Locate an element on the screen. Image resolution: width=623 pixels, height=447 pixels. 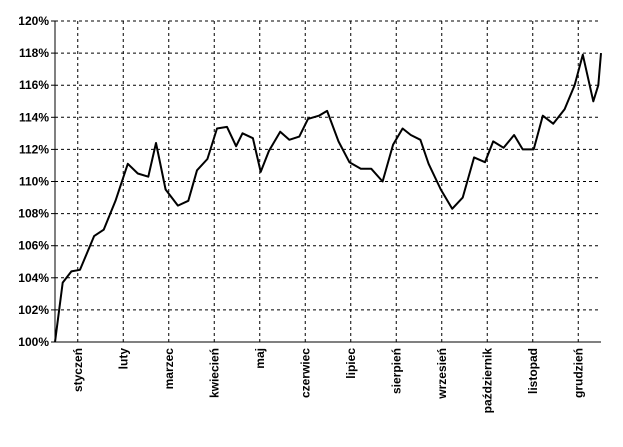
y-tick-label: 116% is located at coordinates (34, 85).